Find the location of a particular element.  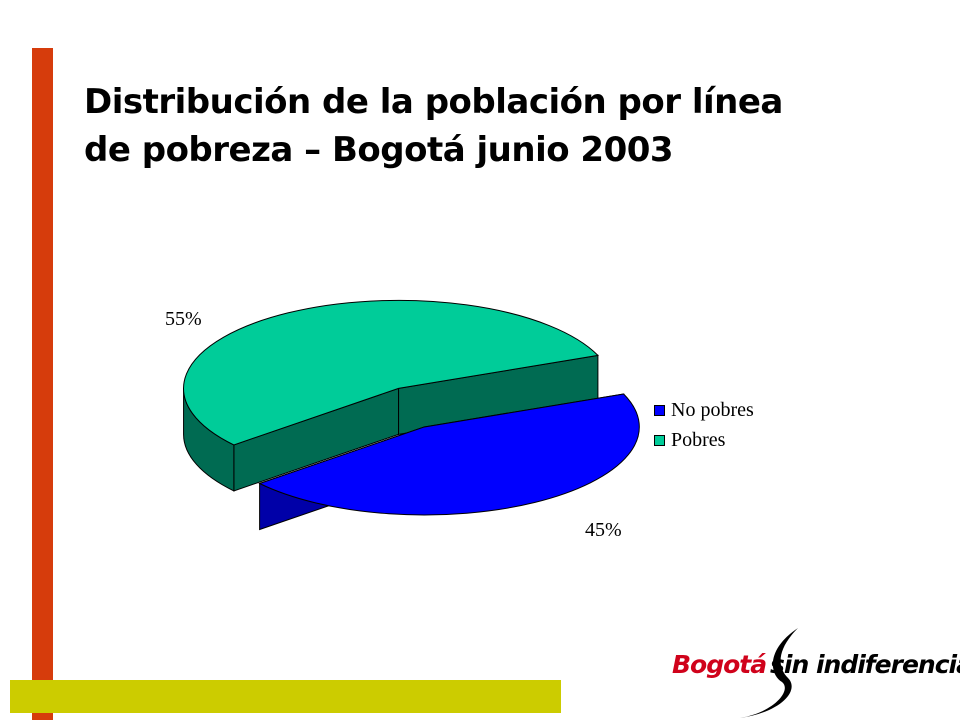

bottom-accent-bar is located at coordinates (285, 696).